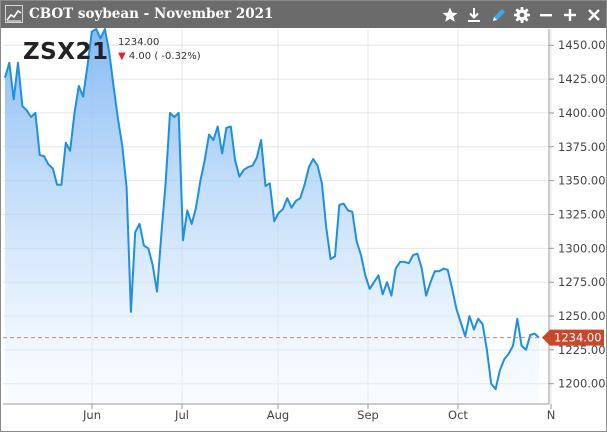 This screenshot has height=432, width=607. What do you see at coordinates (122, 56) in the screenshot?
I see `down-arrow-icon: ▼` at bounding box center [122, 56].